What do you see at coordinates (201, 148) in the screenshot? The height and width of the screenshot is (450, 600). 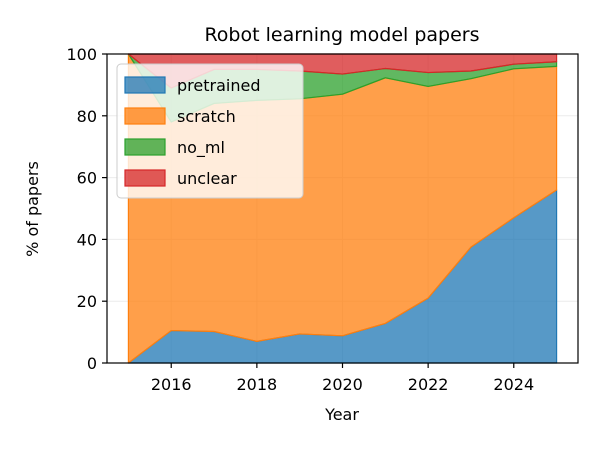 I see `legend-label-no_ml: no_ml` at bounding box center [201, 148].